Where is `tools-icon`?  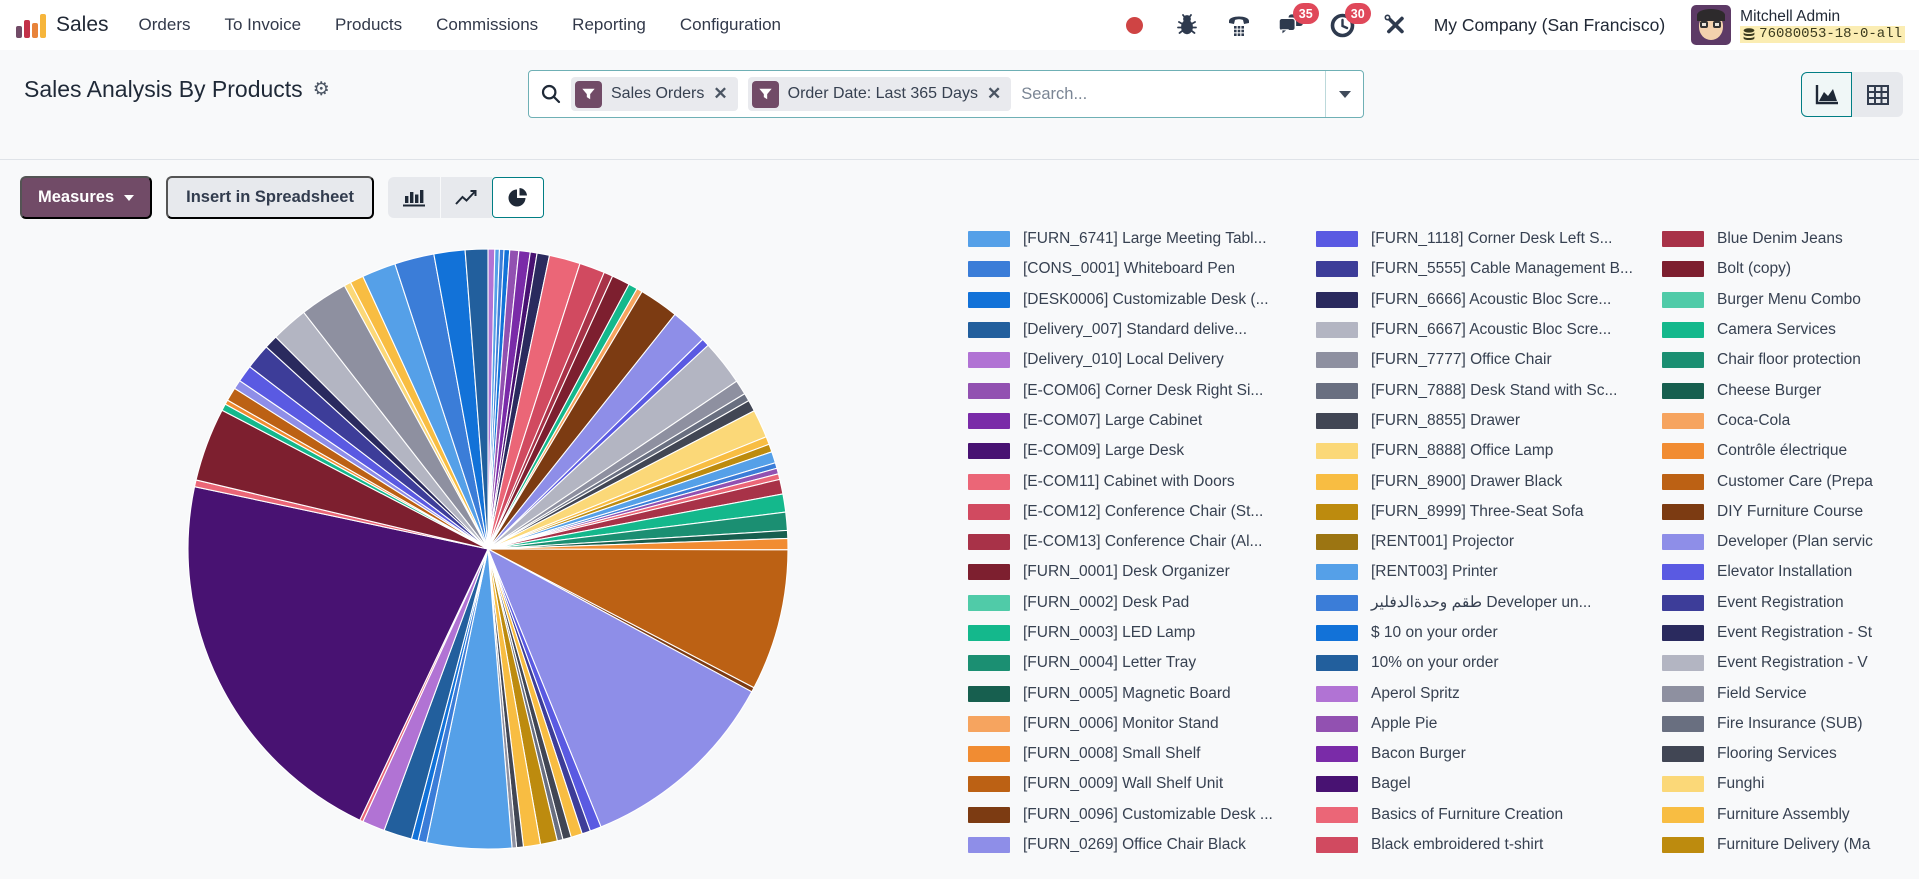
tools-icon is located at coordinates (1395, 25).